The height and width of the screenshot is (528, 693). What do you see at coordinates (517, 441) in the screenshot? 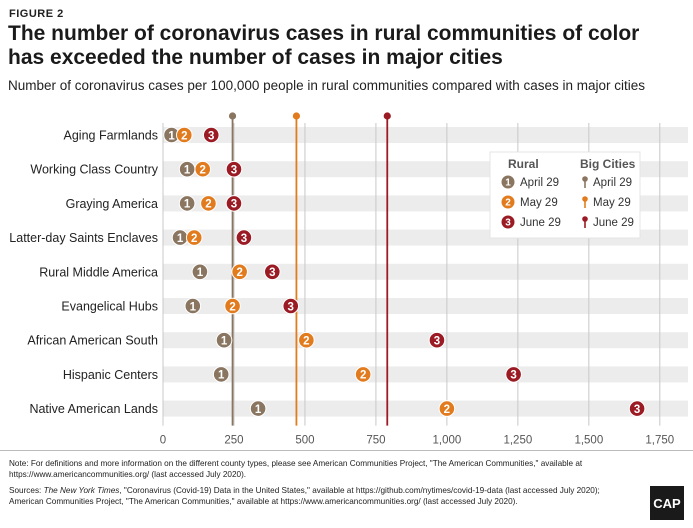
I see `x-tick-label: 1,250` at bounding box center [517, 441].